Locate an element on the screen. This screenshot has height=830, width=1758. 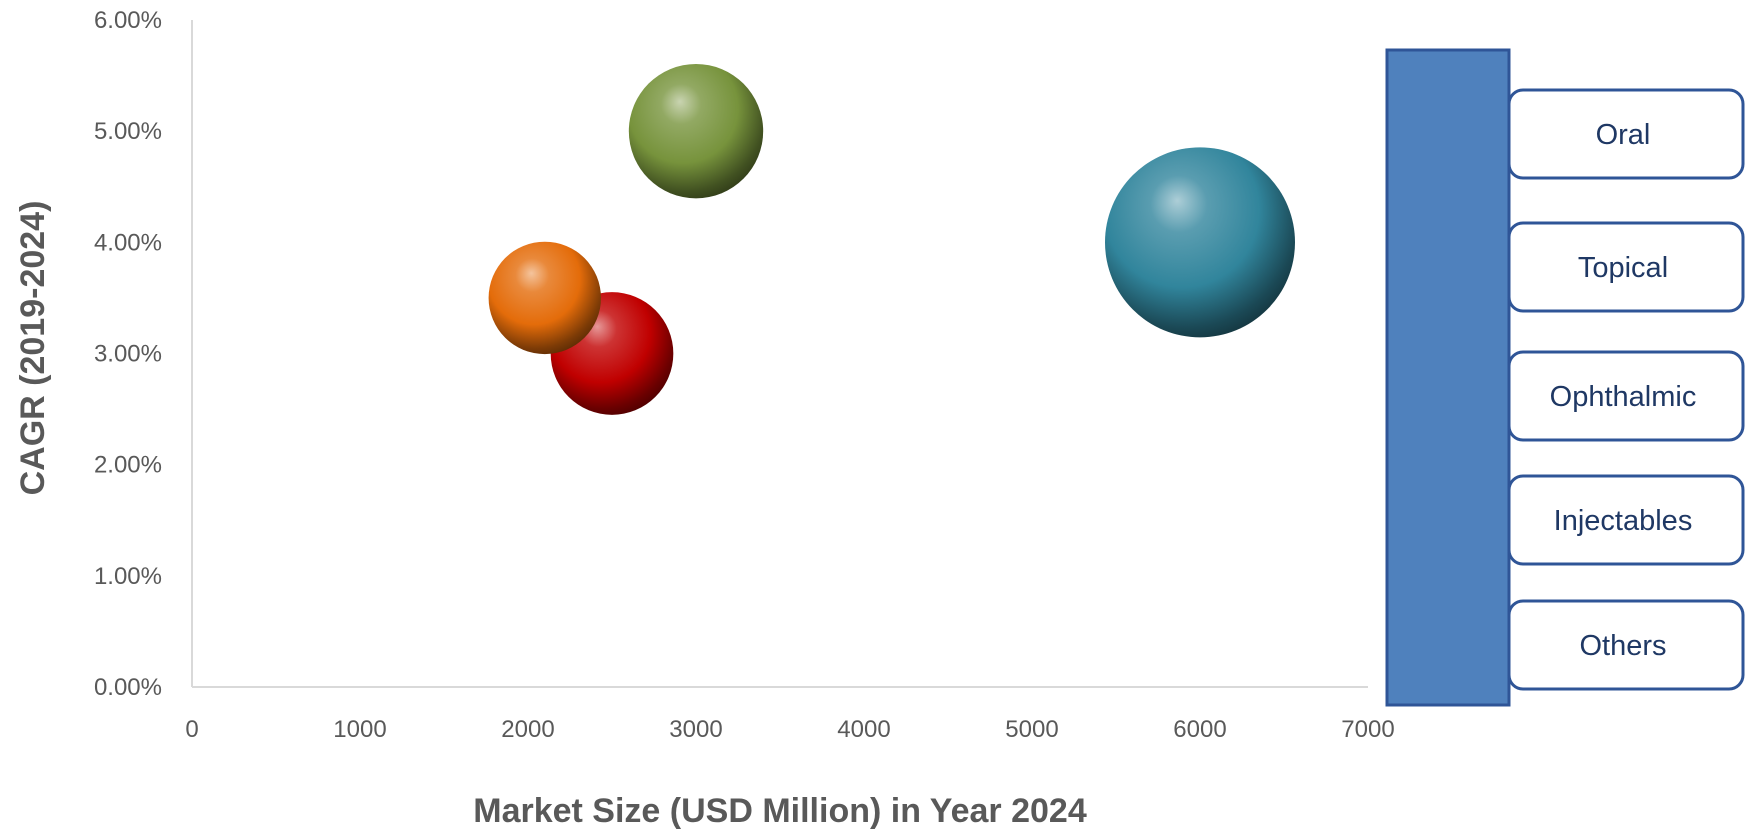
legend-item: Topical is located at coordinates (1626, 267).